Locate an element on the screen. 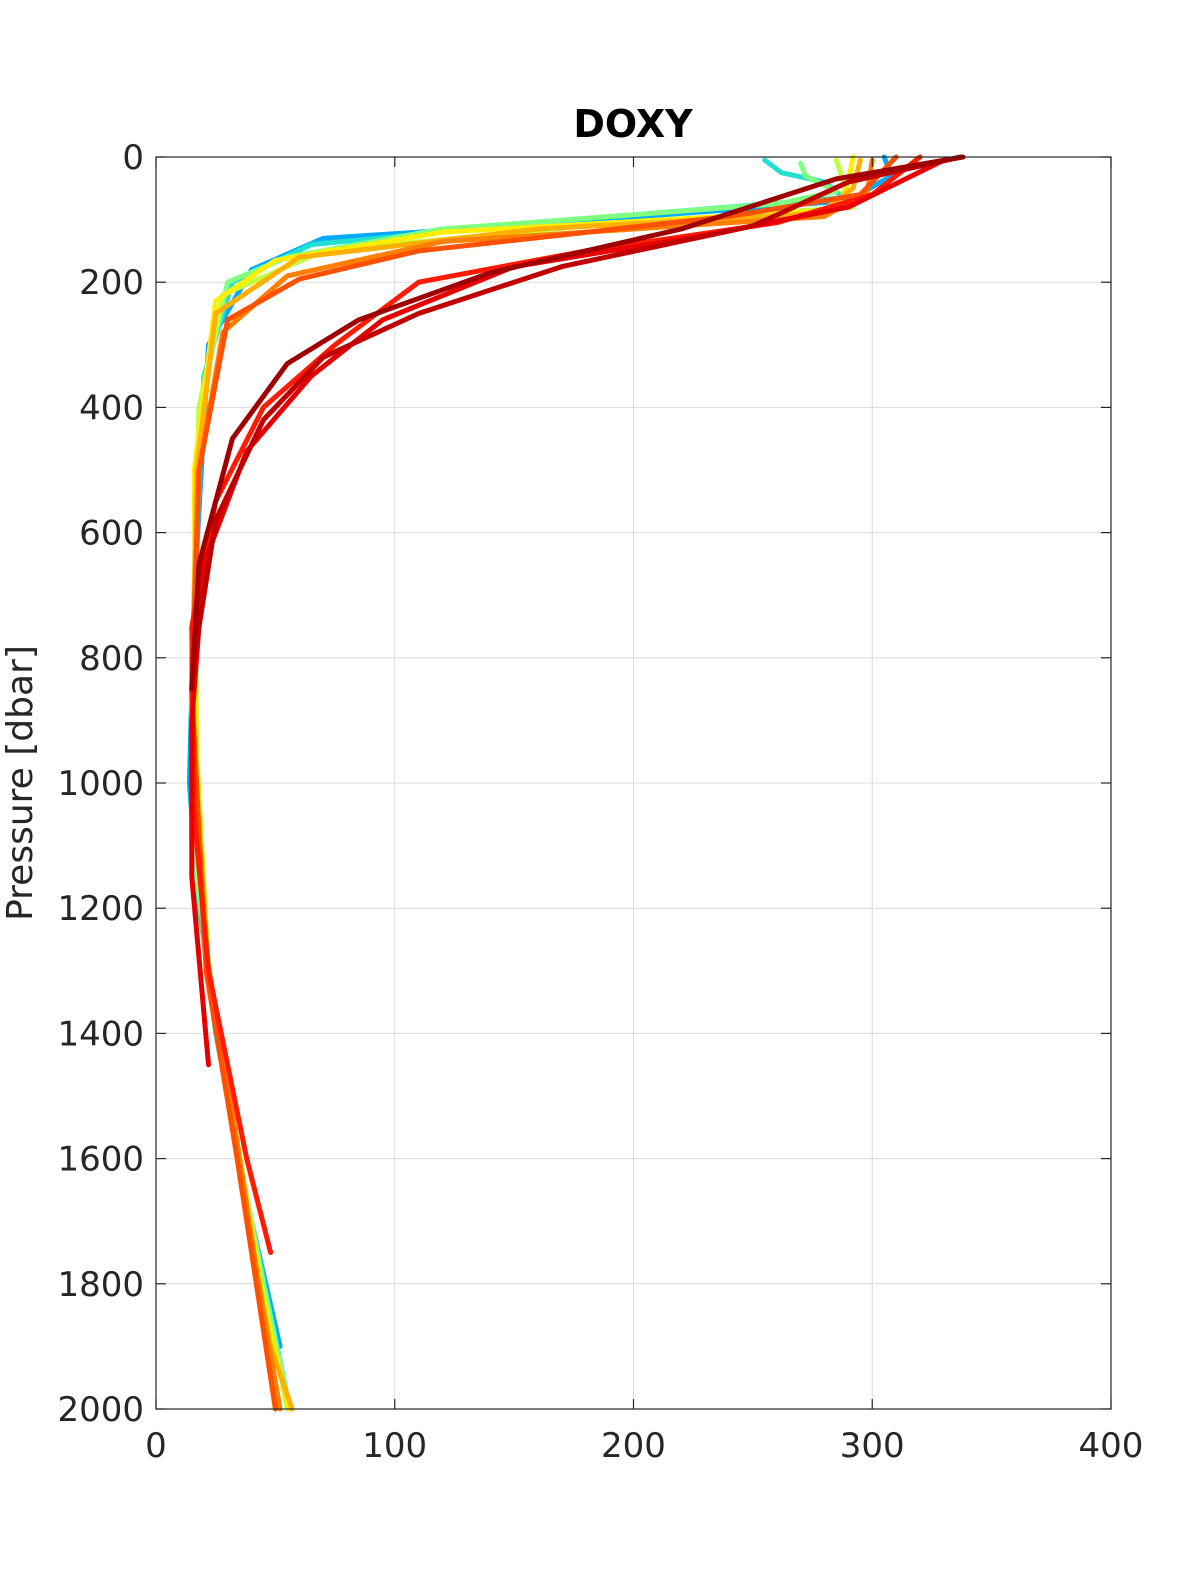  x-tick-label: 400 is located at coordinates (1111, 1446).